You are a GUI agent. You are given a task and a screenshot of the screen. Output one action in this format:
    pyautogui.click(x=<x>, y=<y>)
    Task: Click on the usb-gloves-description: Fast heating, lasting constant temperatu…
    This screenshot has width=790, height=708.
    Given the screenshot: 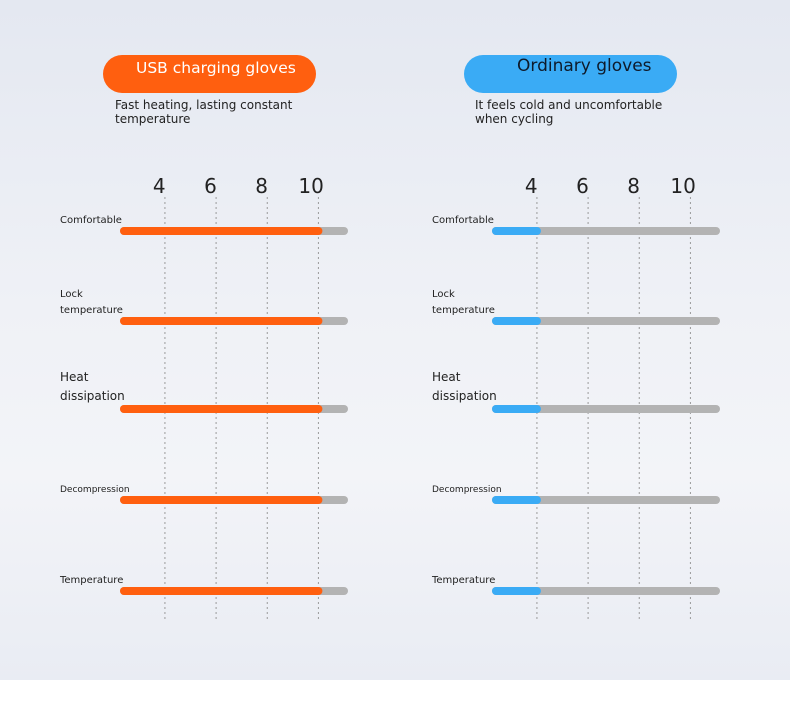 What is the action you would take?
    pyautogui.click(x=204, y=112)
    